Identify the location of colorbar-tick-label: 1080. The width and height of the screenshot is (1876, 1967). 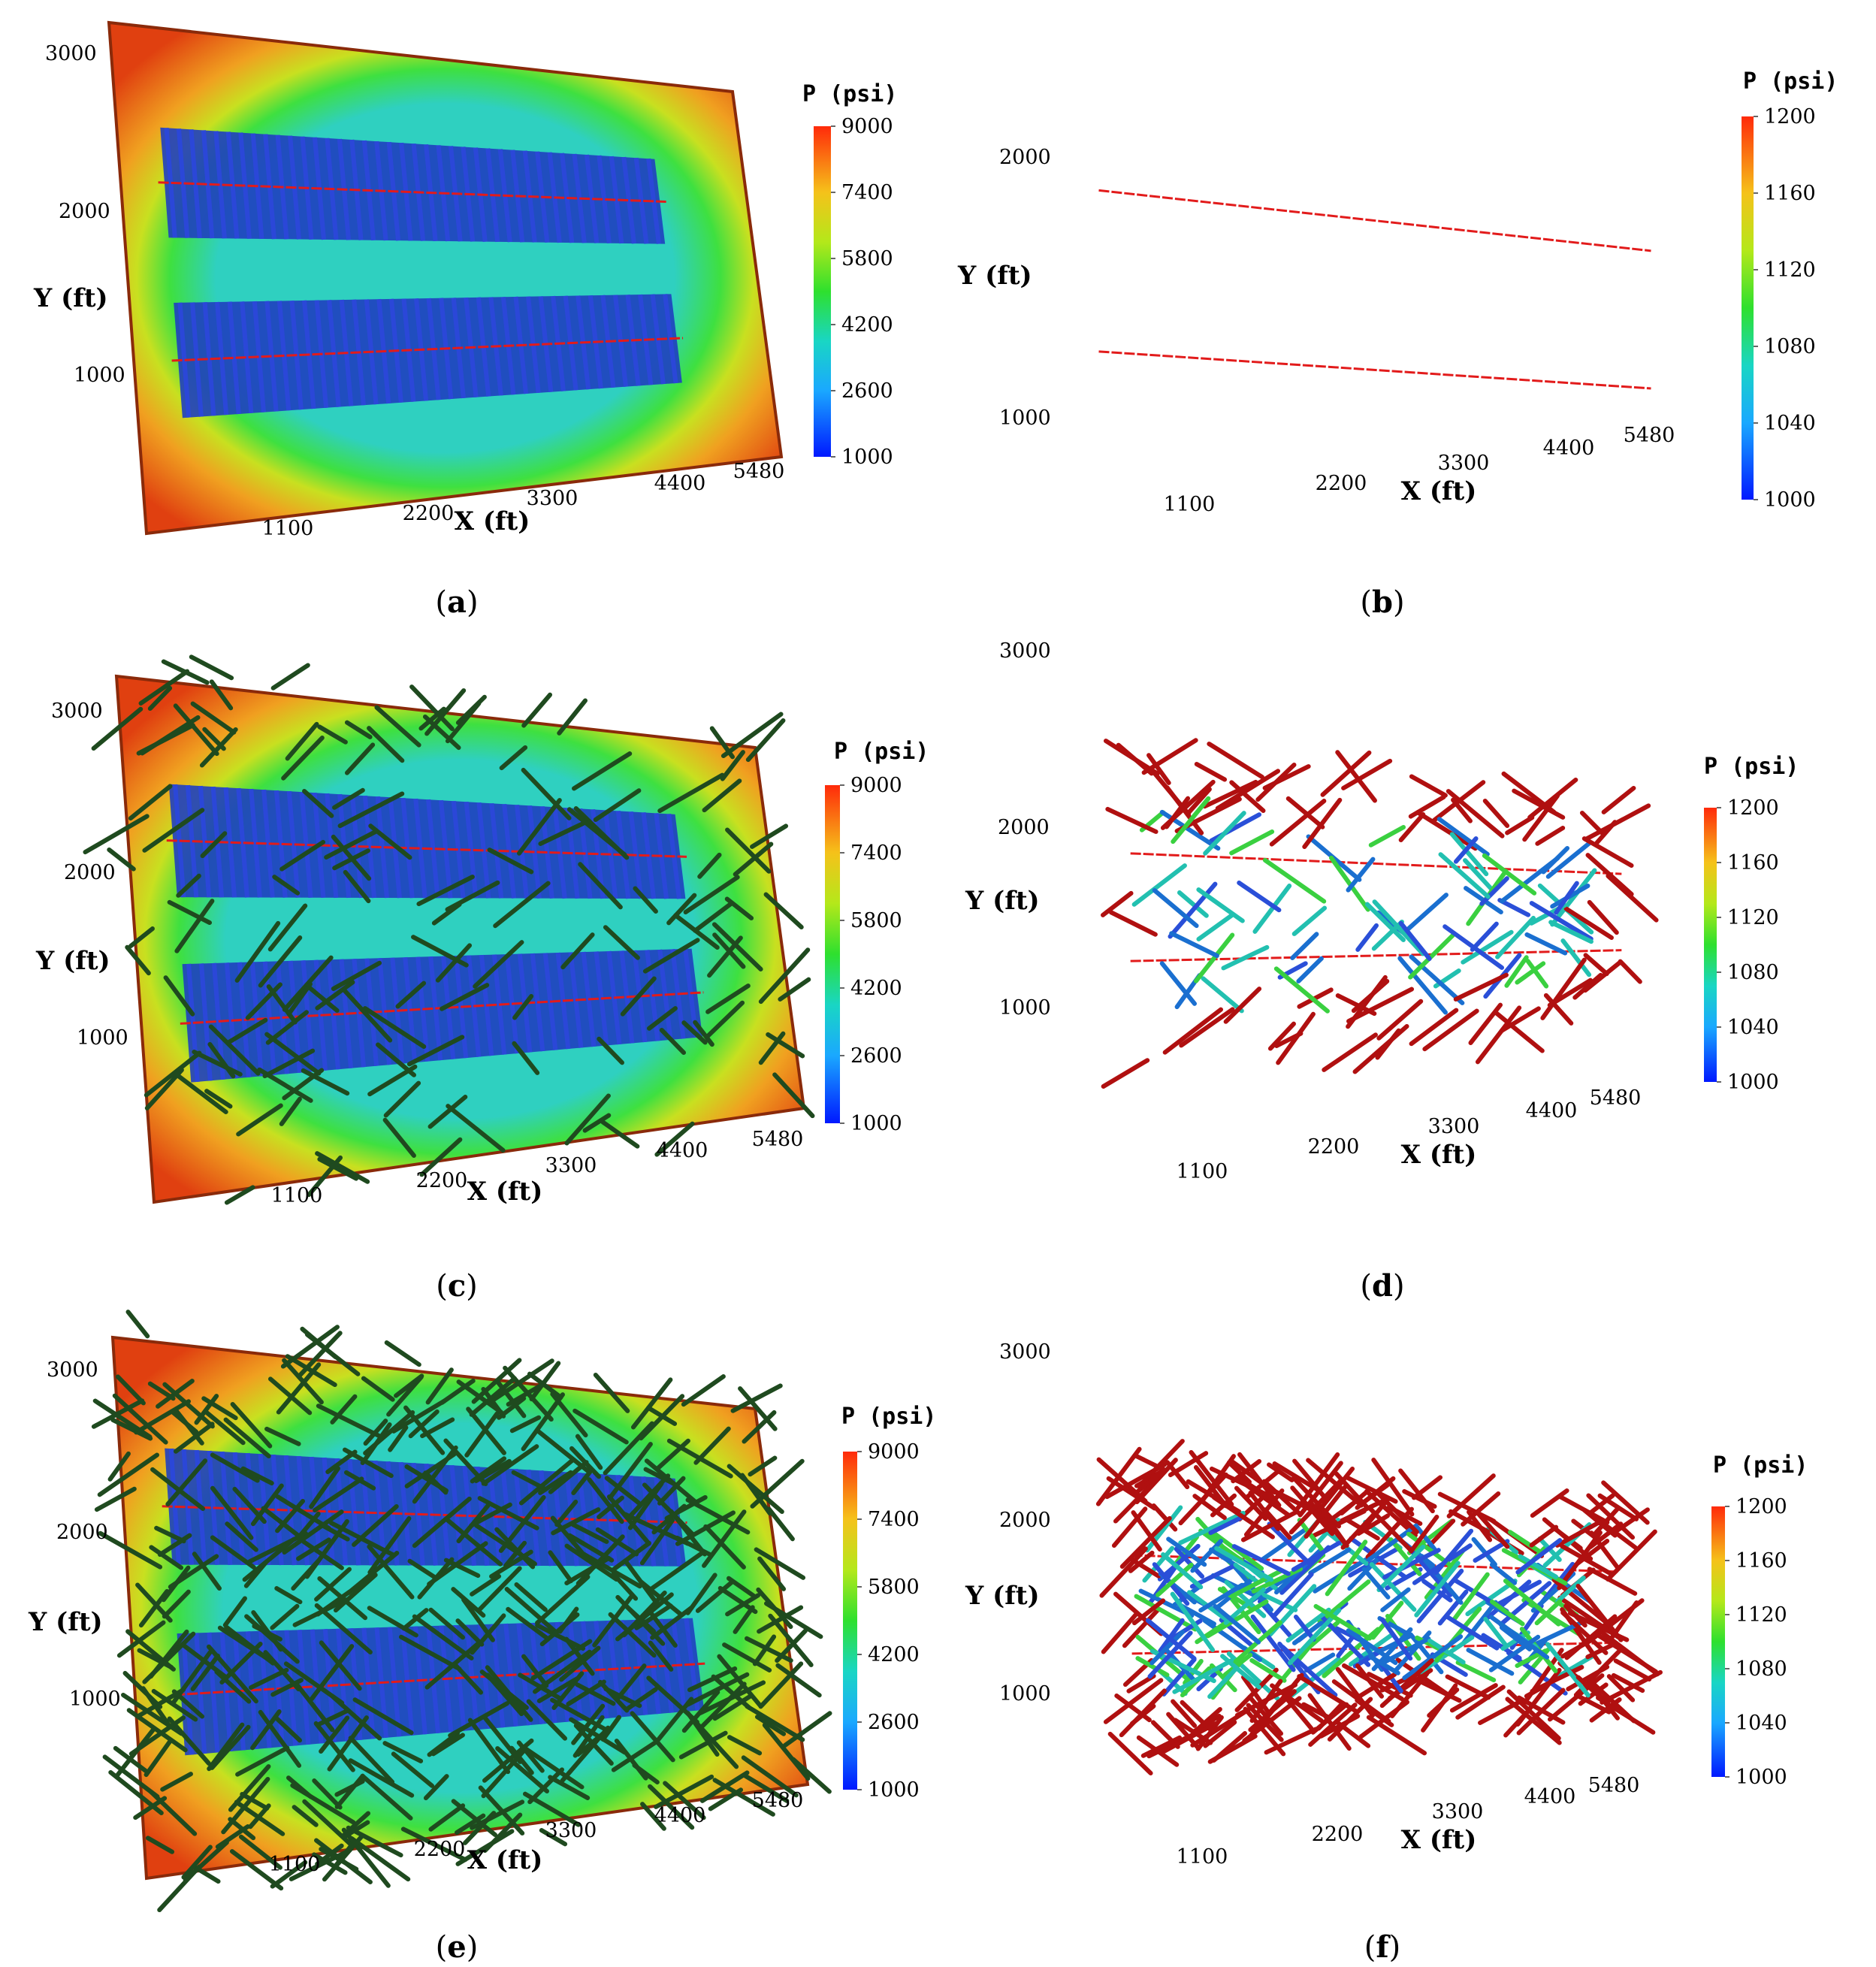
(1762, 1669).